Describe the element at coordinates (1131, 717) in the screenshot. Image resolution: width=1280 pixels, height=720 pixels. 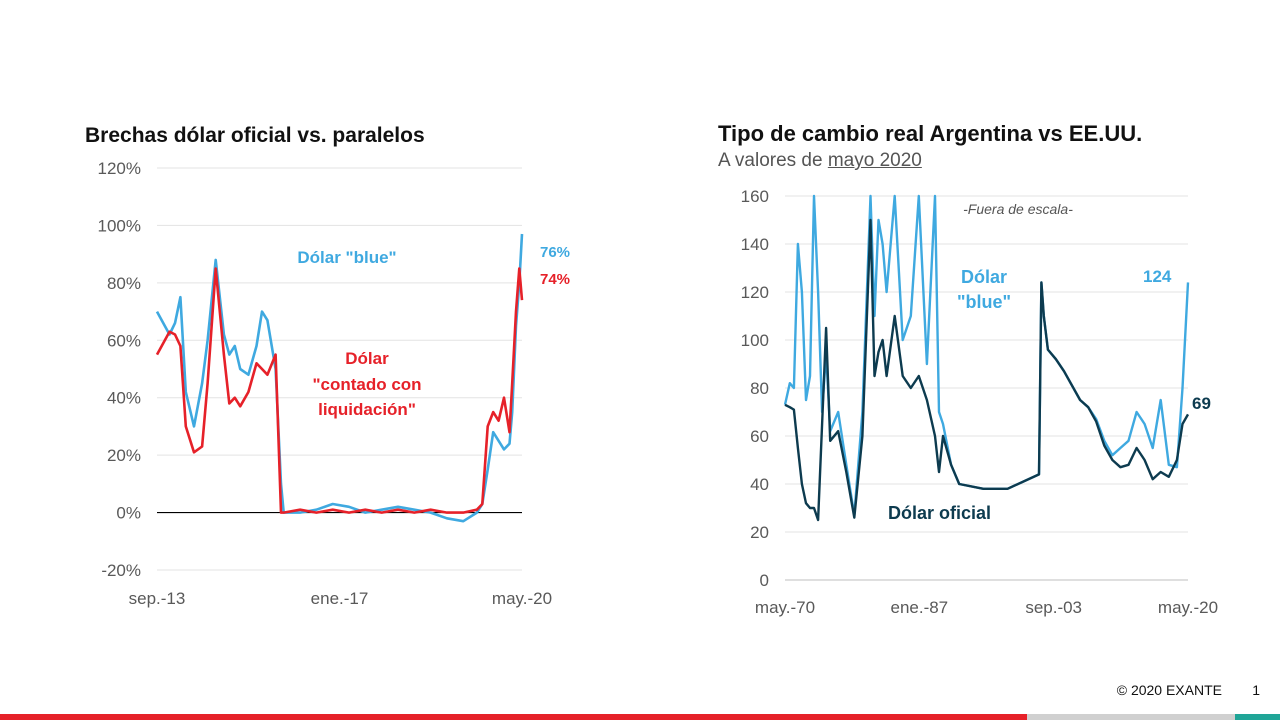
I see `footer-bar-gray` at that location.